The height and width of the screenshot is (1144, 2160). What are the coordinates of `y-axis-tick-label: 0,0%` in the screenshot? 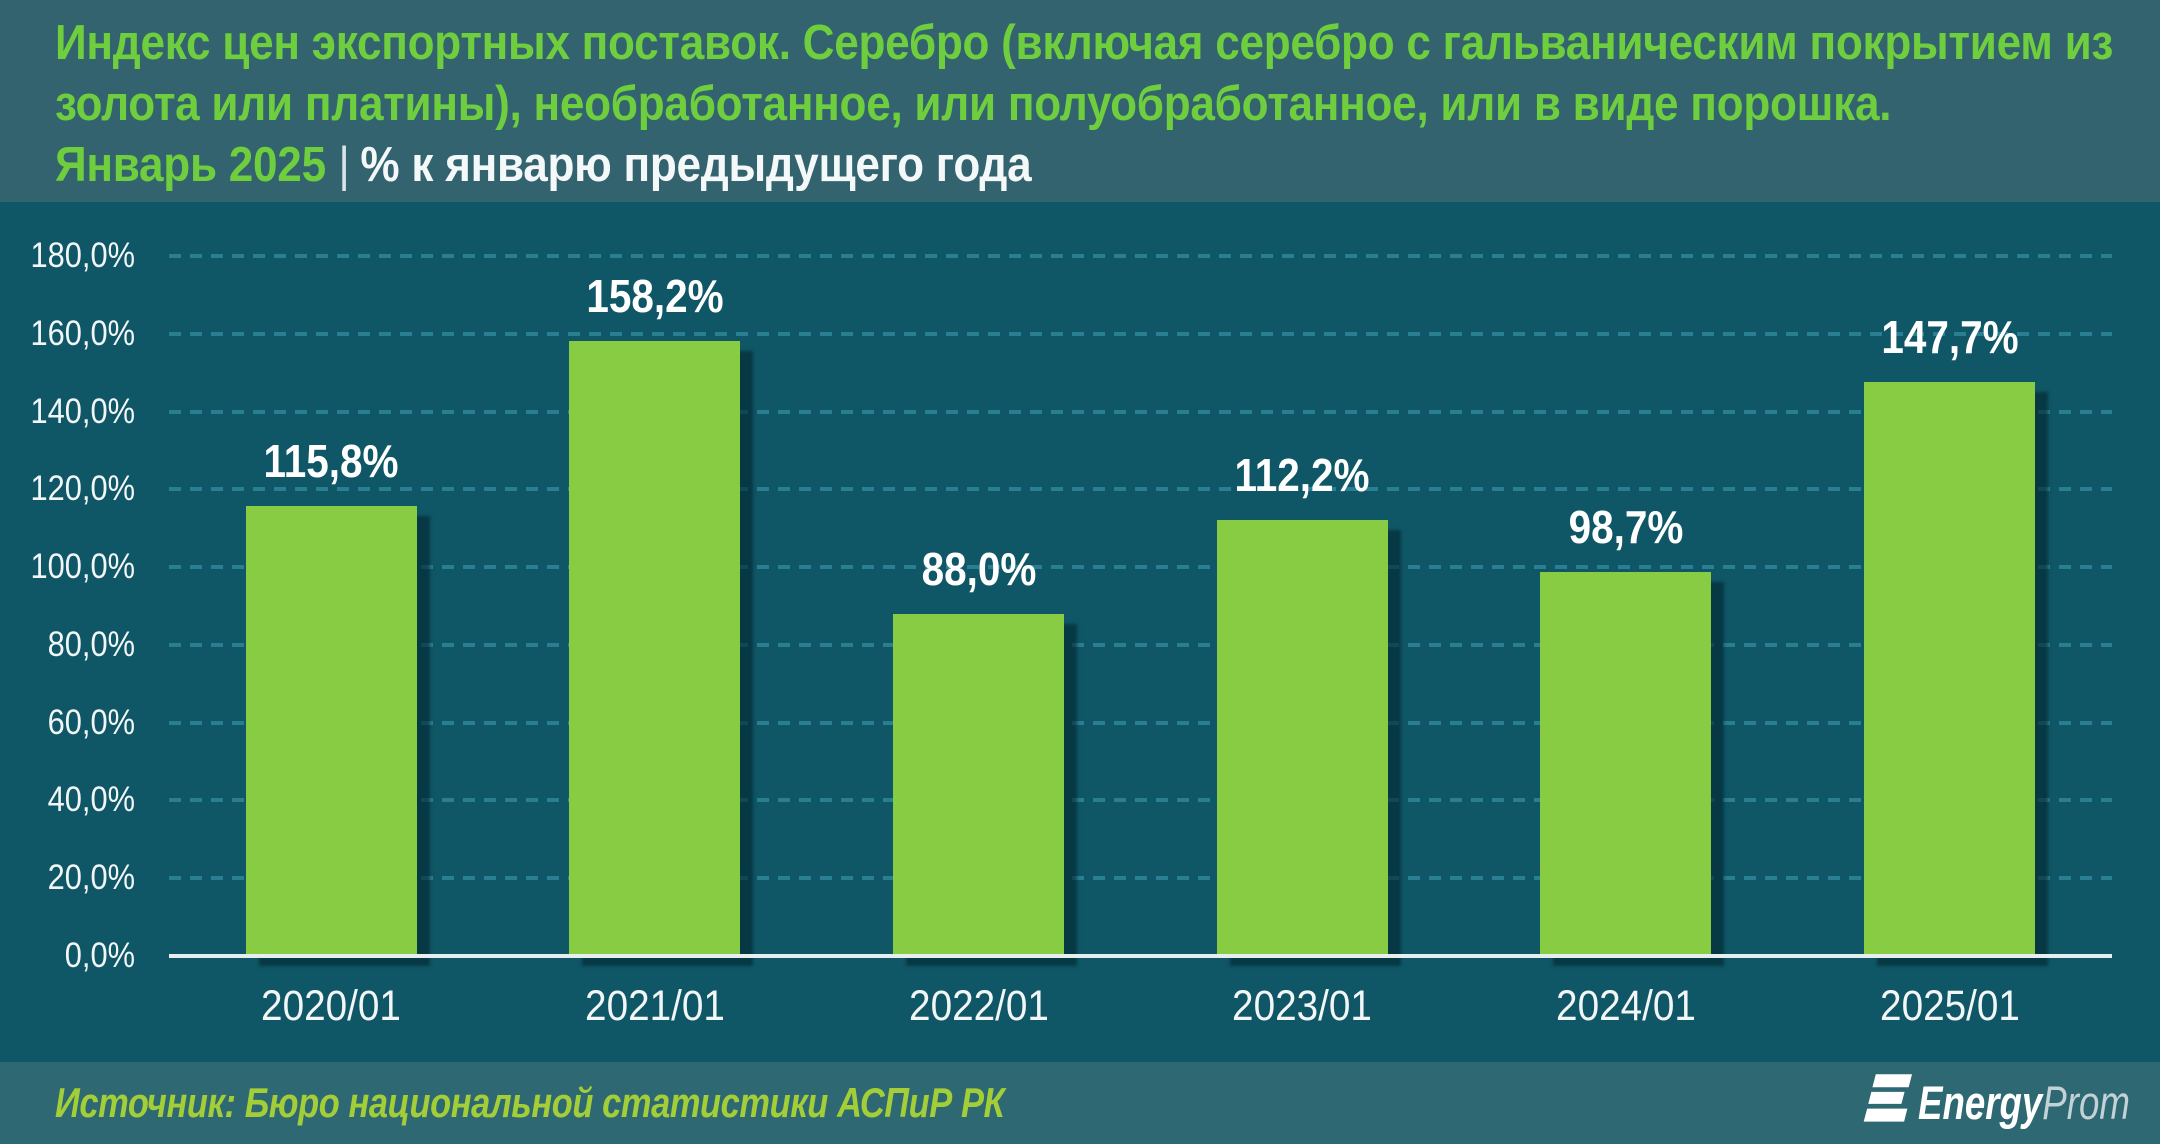 It's located at (99, 955).